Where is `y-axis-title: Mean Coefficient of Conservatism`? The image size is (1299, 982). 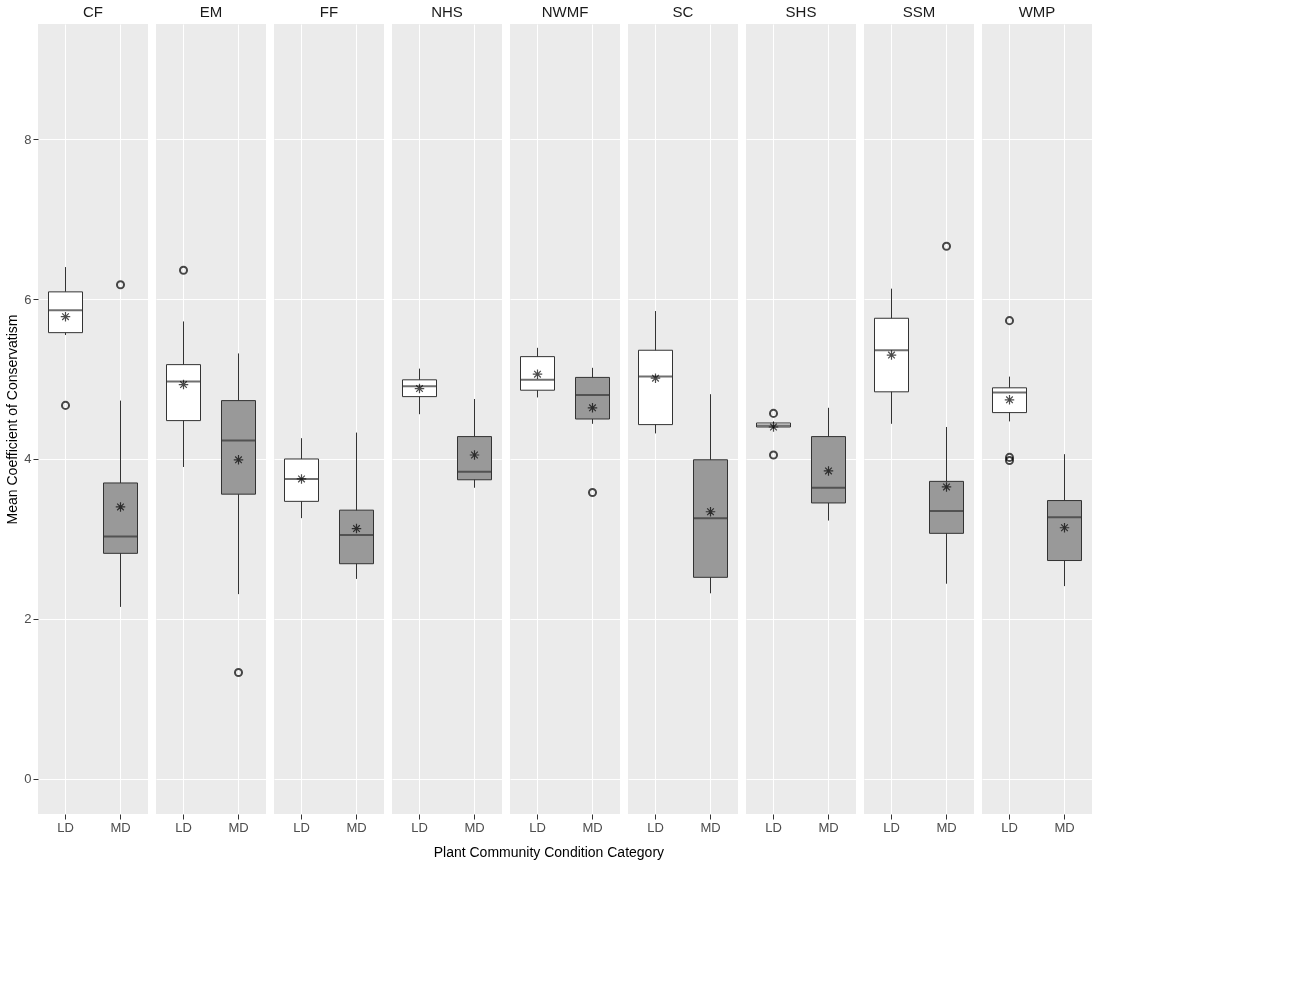
y-axis-title: Mean Coefficient of Conservatism is located at coordinates (12, 419).